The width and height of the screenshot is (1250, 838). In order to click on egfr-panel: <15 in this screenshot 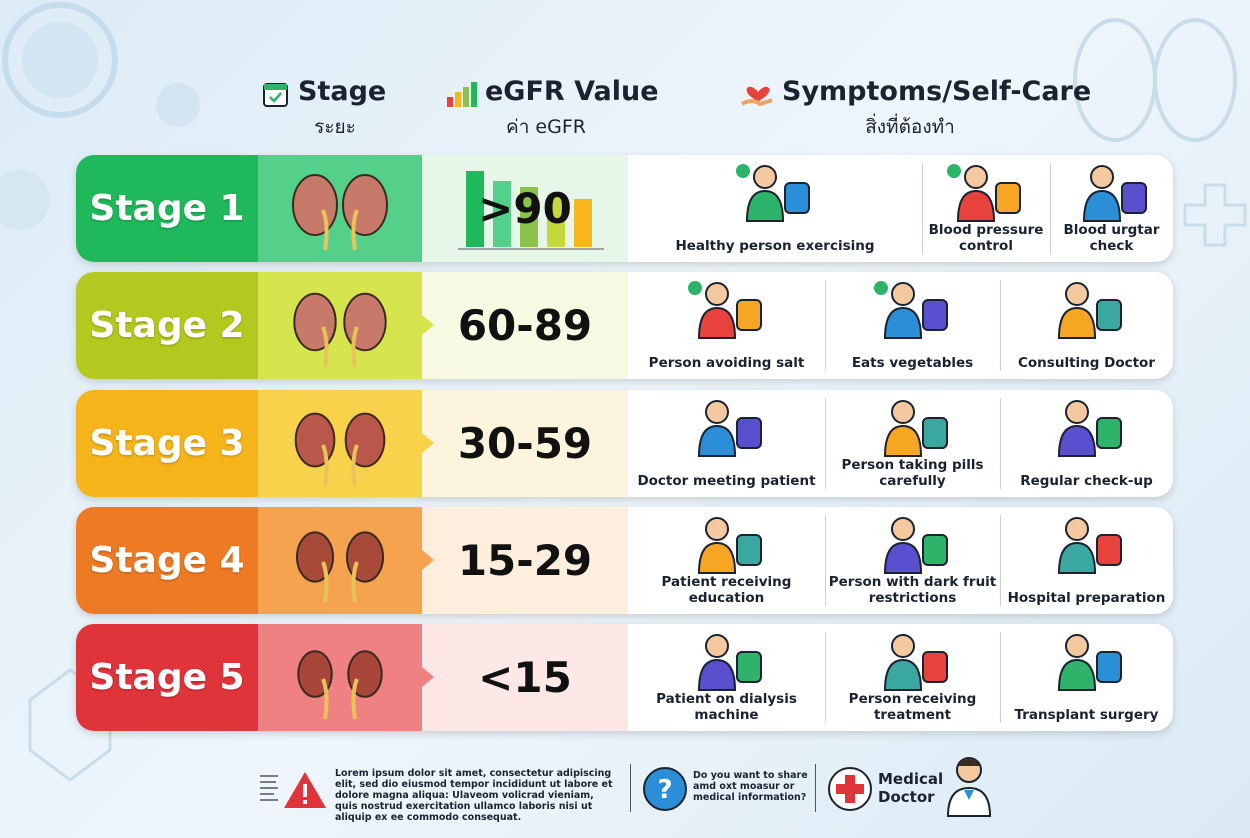, I will do `click(525, 678)`.